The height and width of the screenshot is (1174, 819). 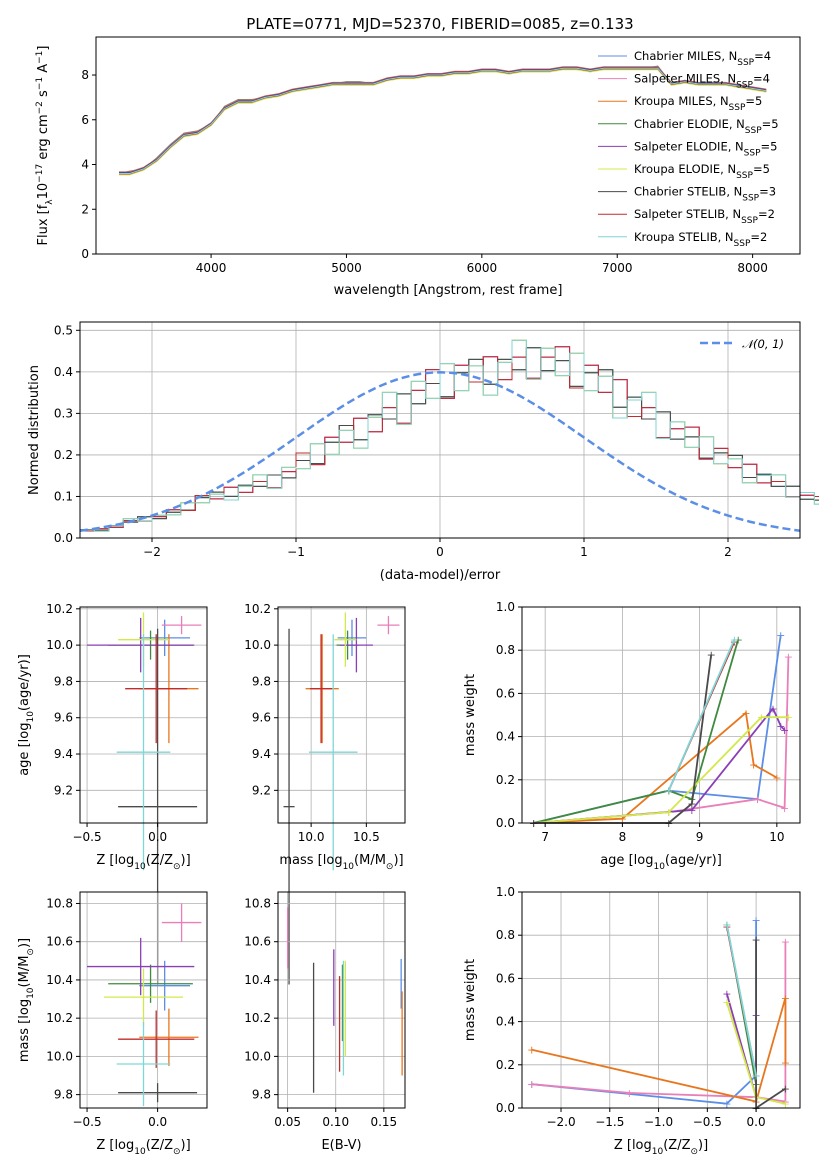 What do you see at coordinates (616, 860) in the screenshot?
I see `label-part: age [` at bounding box center [616, 860].